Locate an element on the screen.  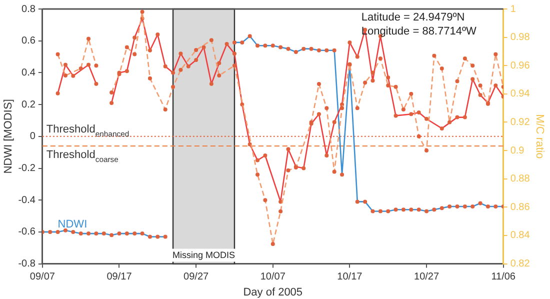
y2-tick-label: 0.92 is located at coordinates (520, 122).